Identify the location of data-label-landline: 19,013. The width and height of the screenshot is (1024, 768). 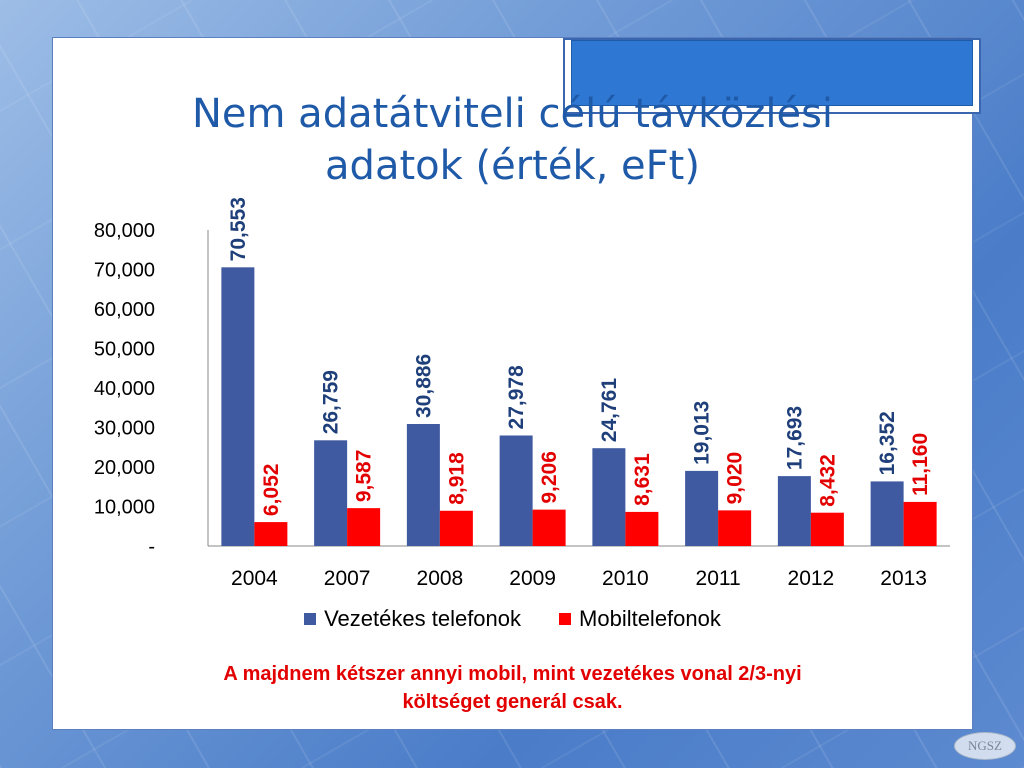
(702, 433).